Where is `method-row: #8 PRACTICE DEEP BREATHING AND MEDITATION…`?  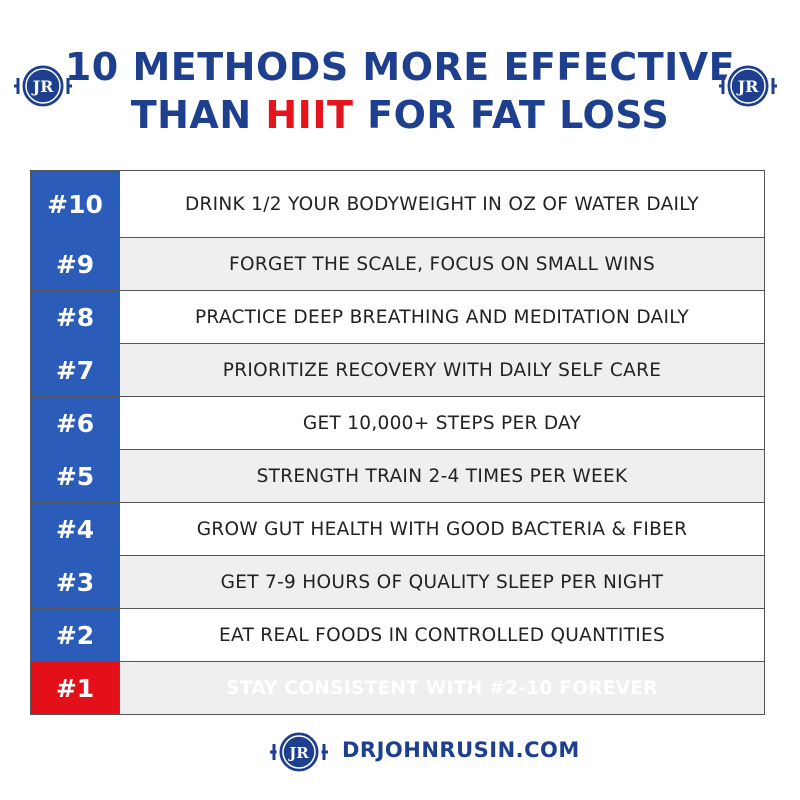
method-row: #8 PRACTICE DEEP BREATHING AND MEDITATION… is located at coordinates (397, 317).